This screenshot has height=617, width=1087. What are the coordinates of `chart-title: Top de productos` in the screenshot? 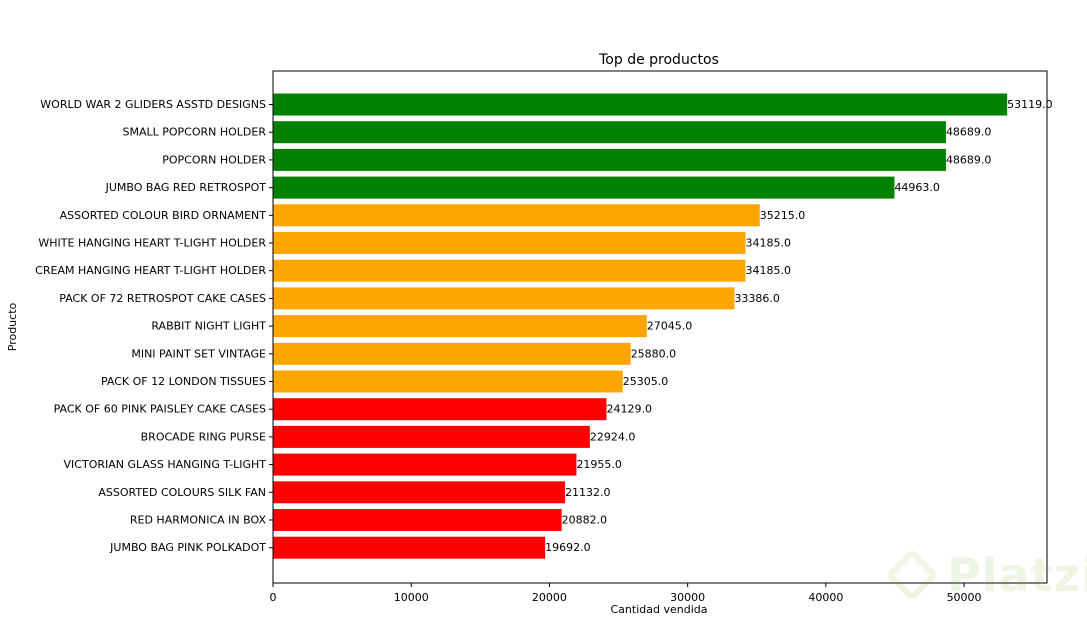 It's located at (658, 60).